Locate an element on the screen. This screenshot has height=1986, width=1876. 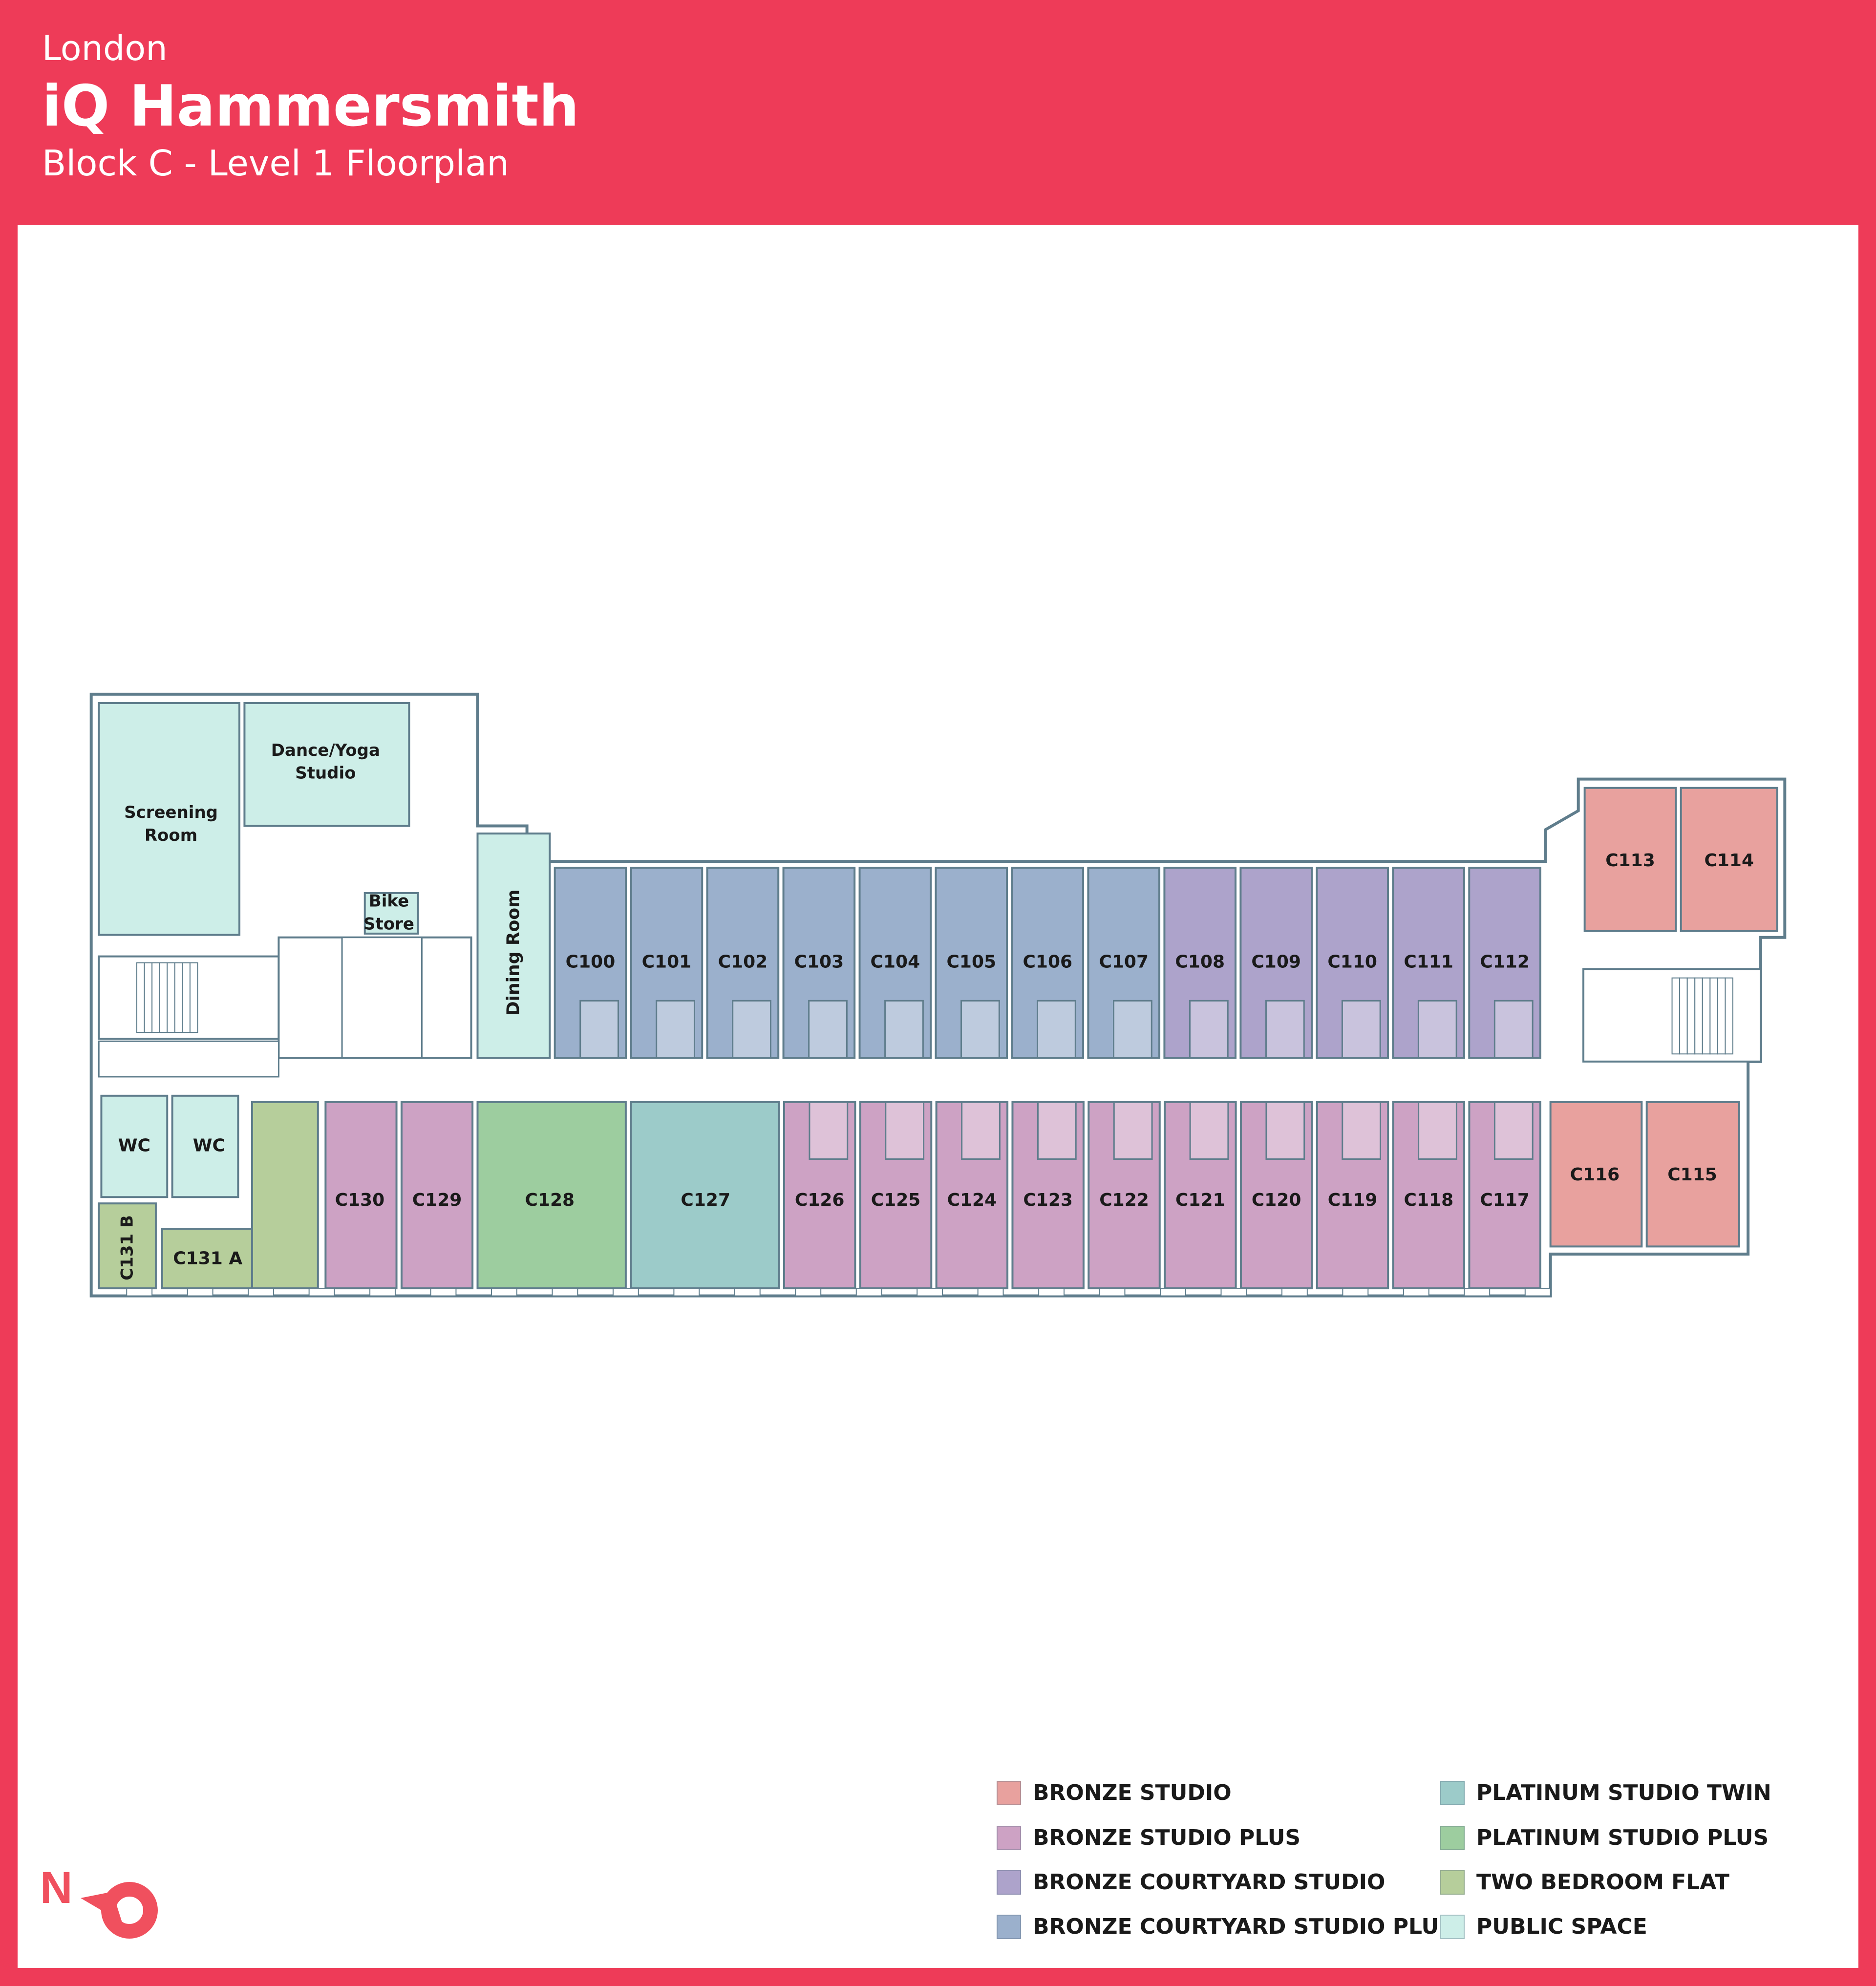
room-label: C124 is located at coordinates (972, 1200).